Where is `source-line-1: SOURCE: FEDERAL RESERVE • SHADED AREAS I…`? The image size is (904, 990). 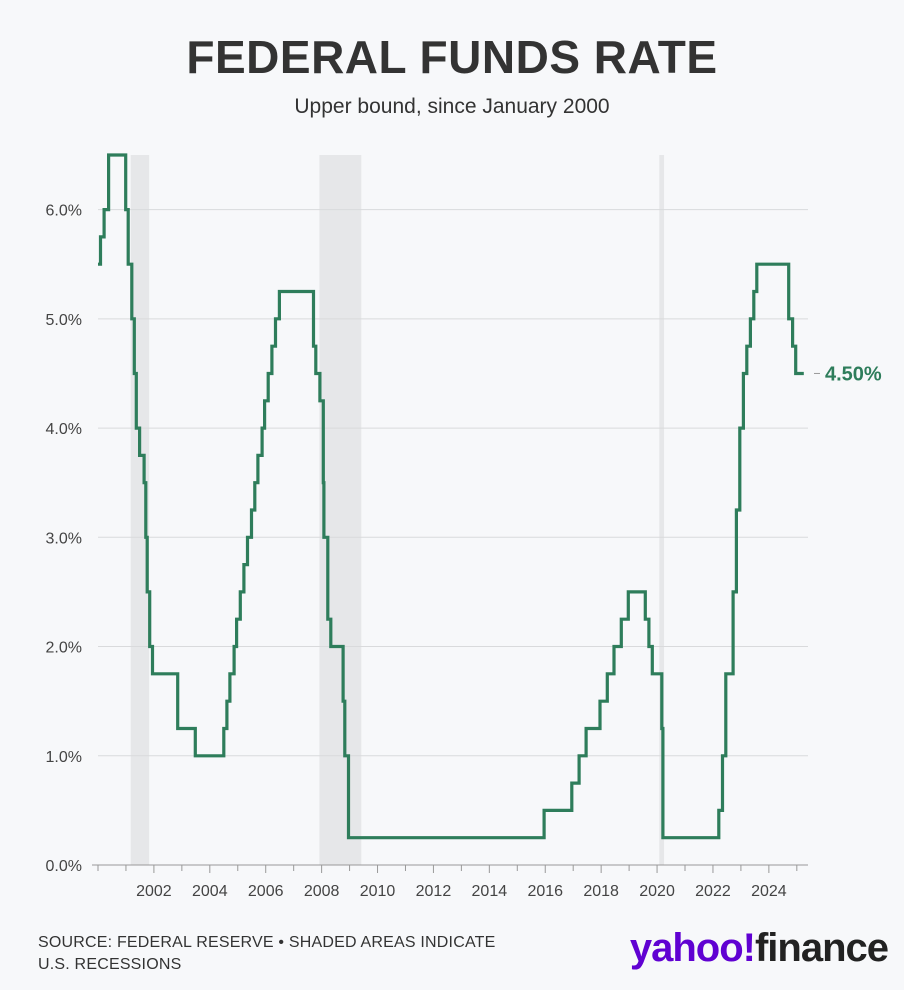
source-line-1: SOURCE: FEDERAL RESERVE • SHADED AREAS I… is located at coordinates (267, 942).